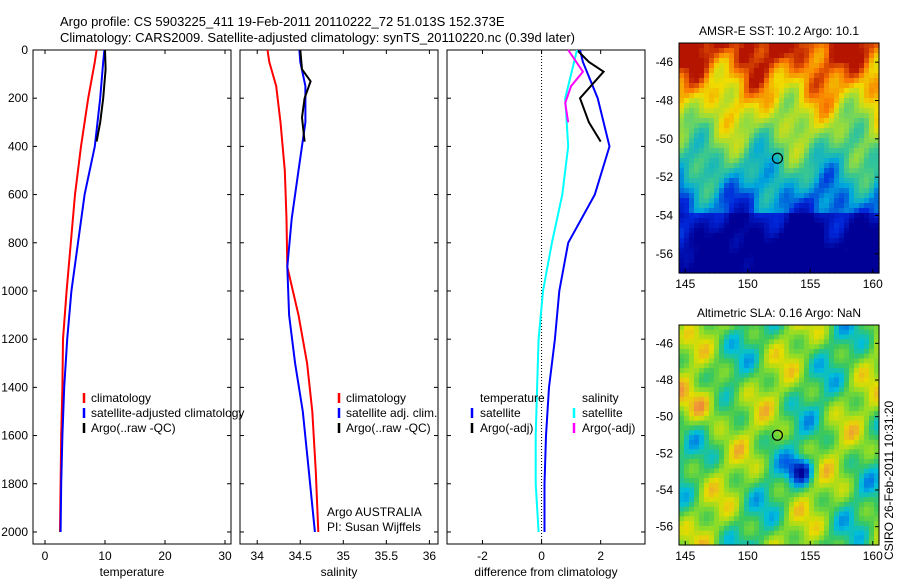 Image resolution: width=900 pixels, height=580 pixels. What do you see at coordinates (258, 556) in the screenshot?
I see `x-tick-label: 34` at bounding box center [258, 556].